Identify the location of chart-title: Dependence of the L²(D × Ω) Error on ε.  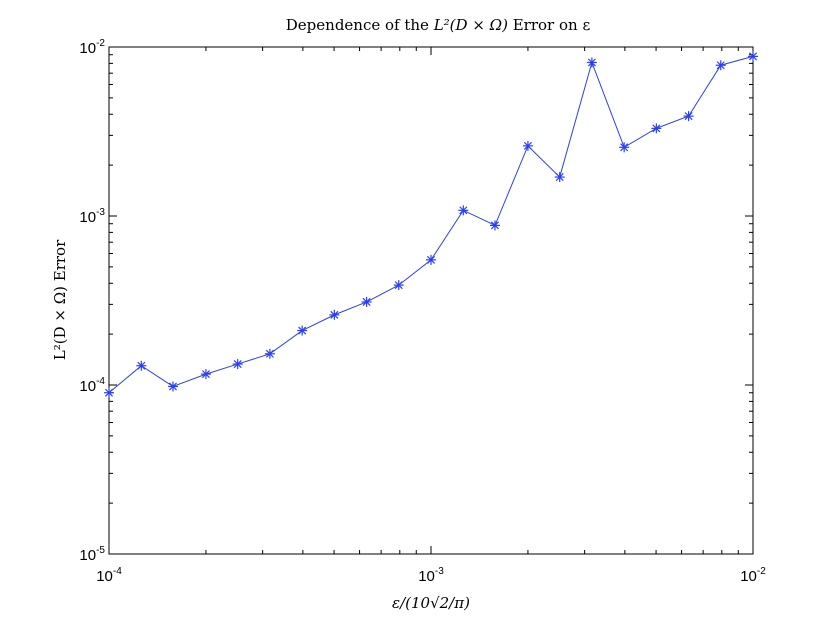
(438, 25).